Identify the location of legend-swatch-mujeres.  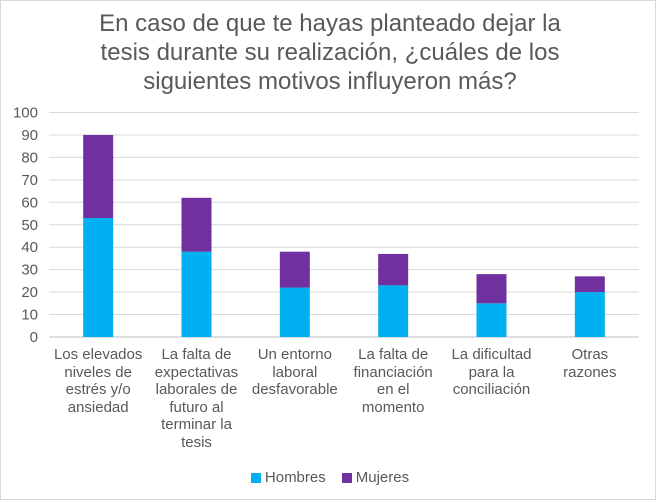
(346, 477).